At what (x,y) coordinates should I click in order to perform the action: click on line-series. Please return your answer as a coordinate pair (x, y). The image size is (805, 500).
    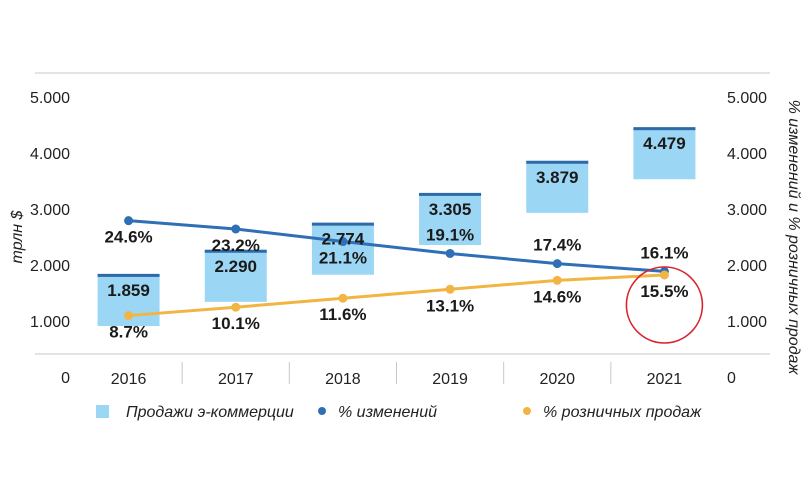
    Looking at the image, I should click on (396, 268).